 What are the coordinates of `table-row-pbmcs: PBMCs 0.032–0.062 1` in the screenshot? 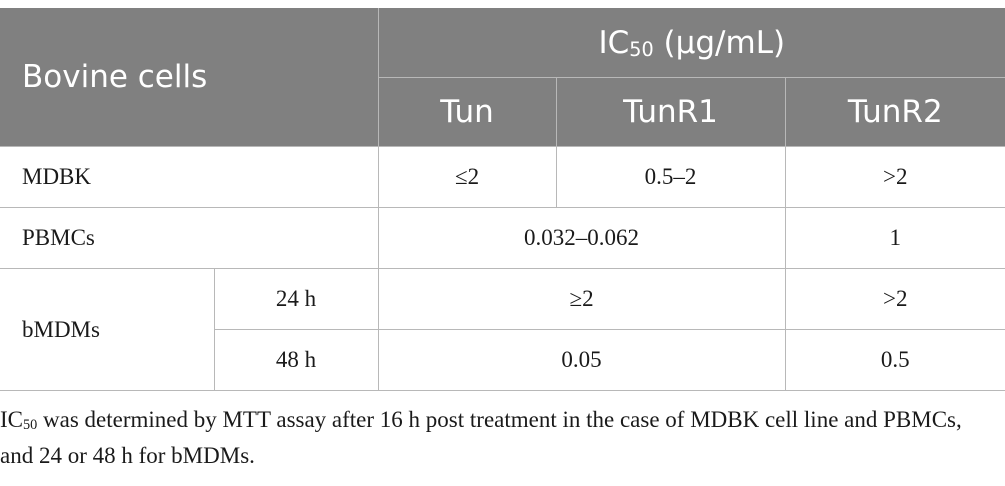 It's located at (502, 238).